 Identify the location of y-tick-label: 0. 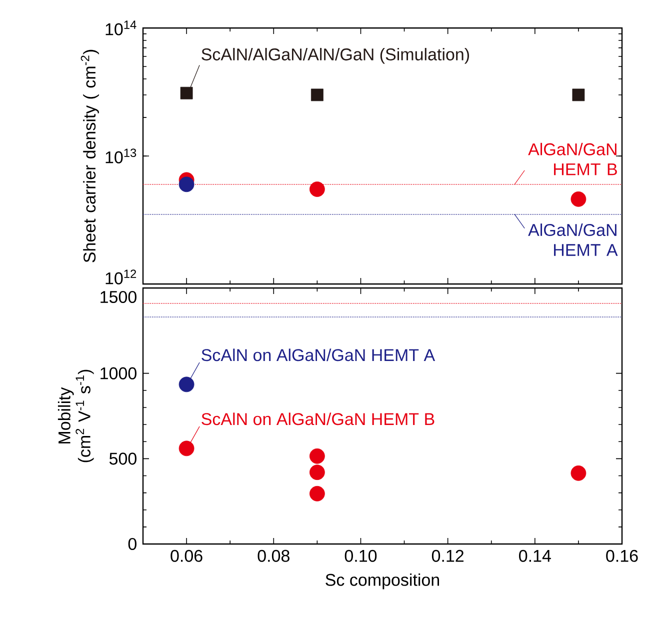
(132, 544).